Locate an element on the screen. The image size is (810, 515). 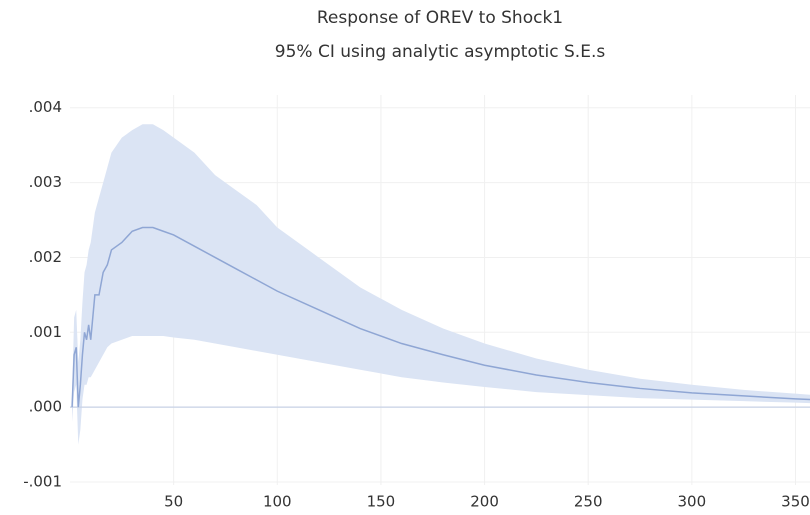
chart-subtitle: 95% CI using analytic asymptotic S.E.s is located at coordinates (440, 52).